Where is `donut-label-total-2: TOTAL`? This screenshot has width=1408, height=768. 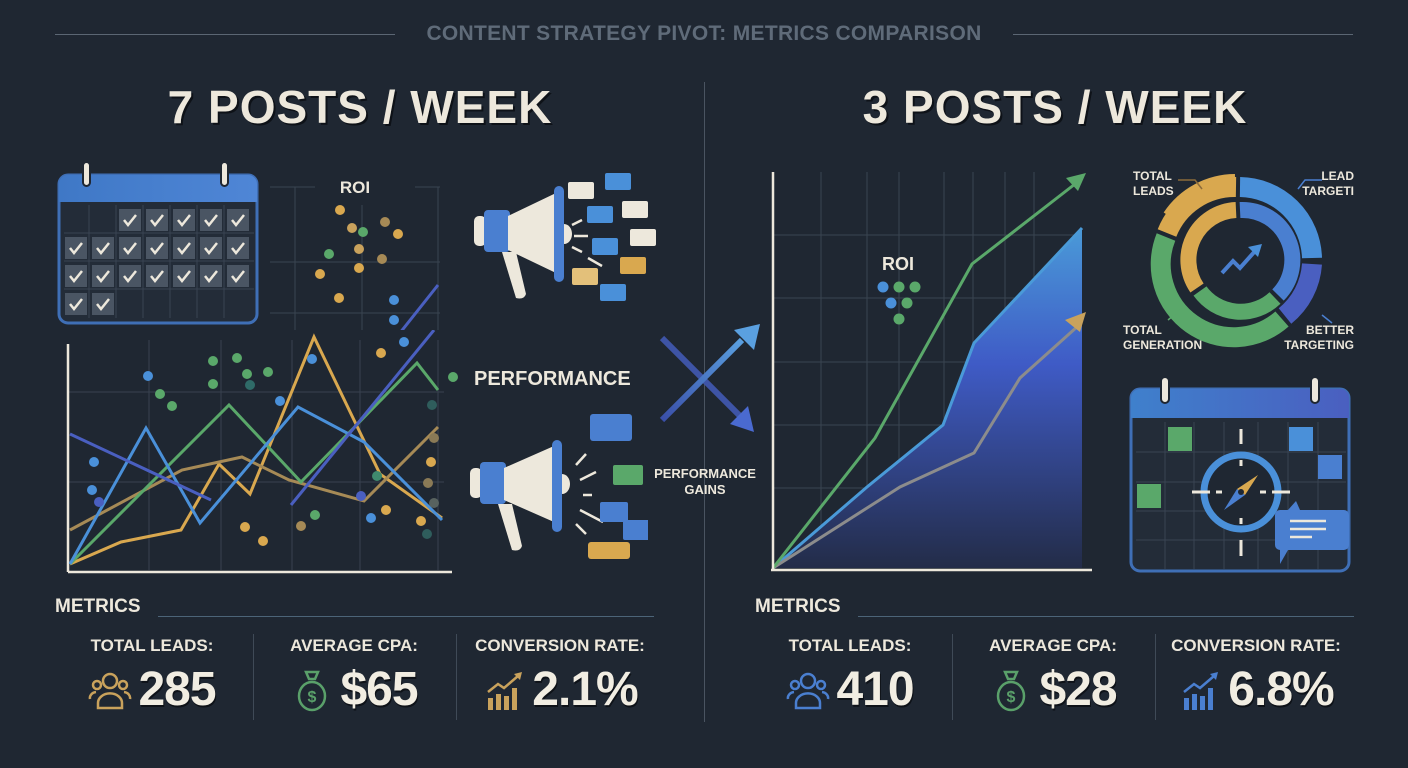
donut-label-total-2: TOTAL is located at coordinates (1142, 330).